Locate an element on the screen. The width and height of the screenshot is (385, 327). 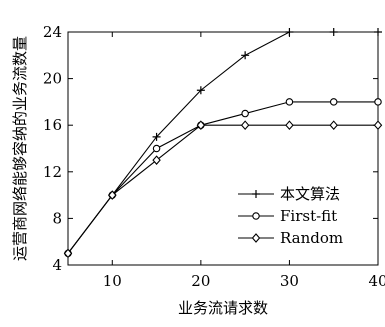
legend-label: Random is located at coordinates (311, 238).